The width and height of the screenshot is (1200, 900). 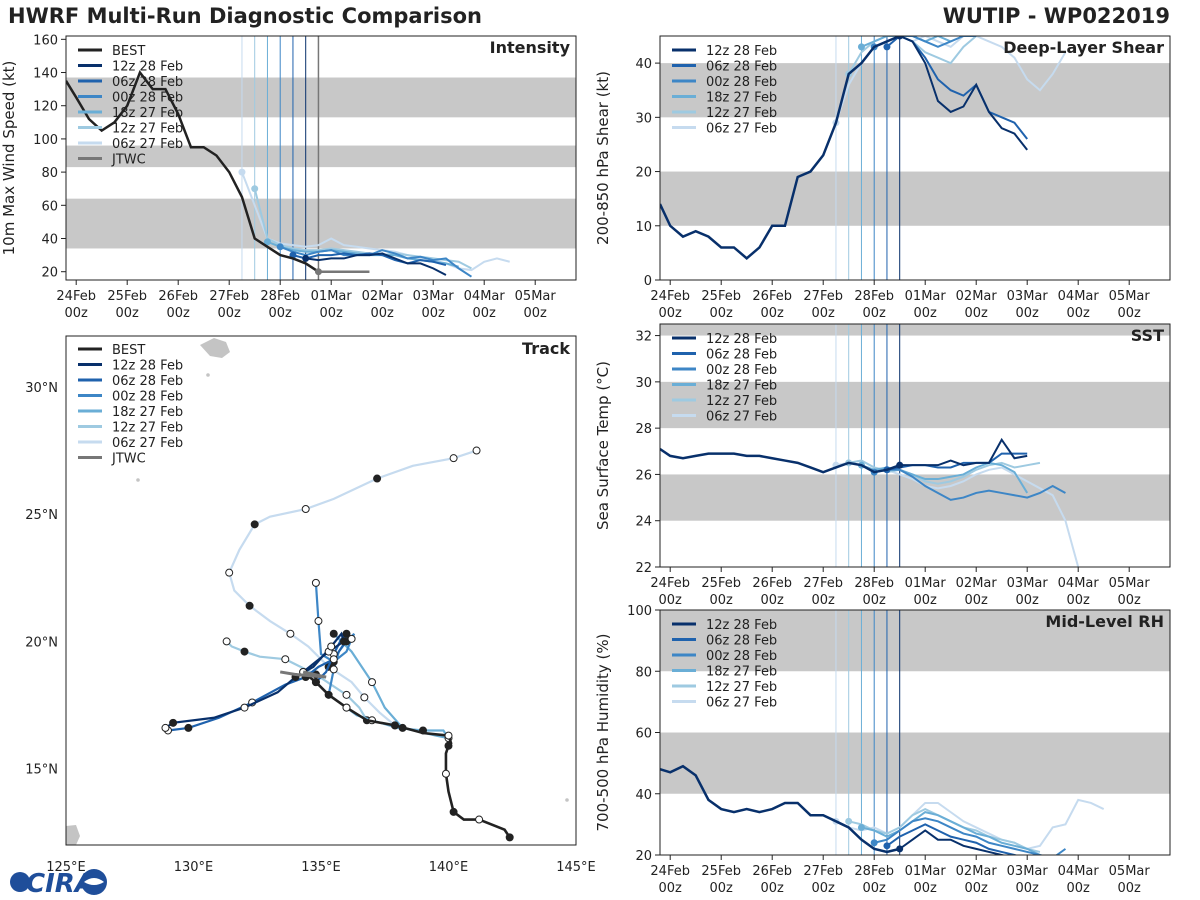 What do you see at coordinates (76, 296) in the screenshot?
I see `intensity-xtick-day: 24Feb` at bounding box center [76, 296].